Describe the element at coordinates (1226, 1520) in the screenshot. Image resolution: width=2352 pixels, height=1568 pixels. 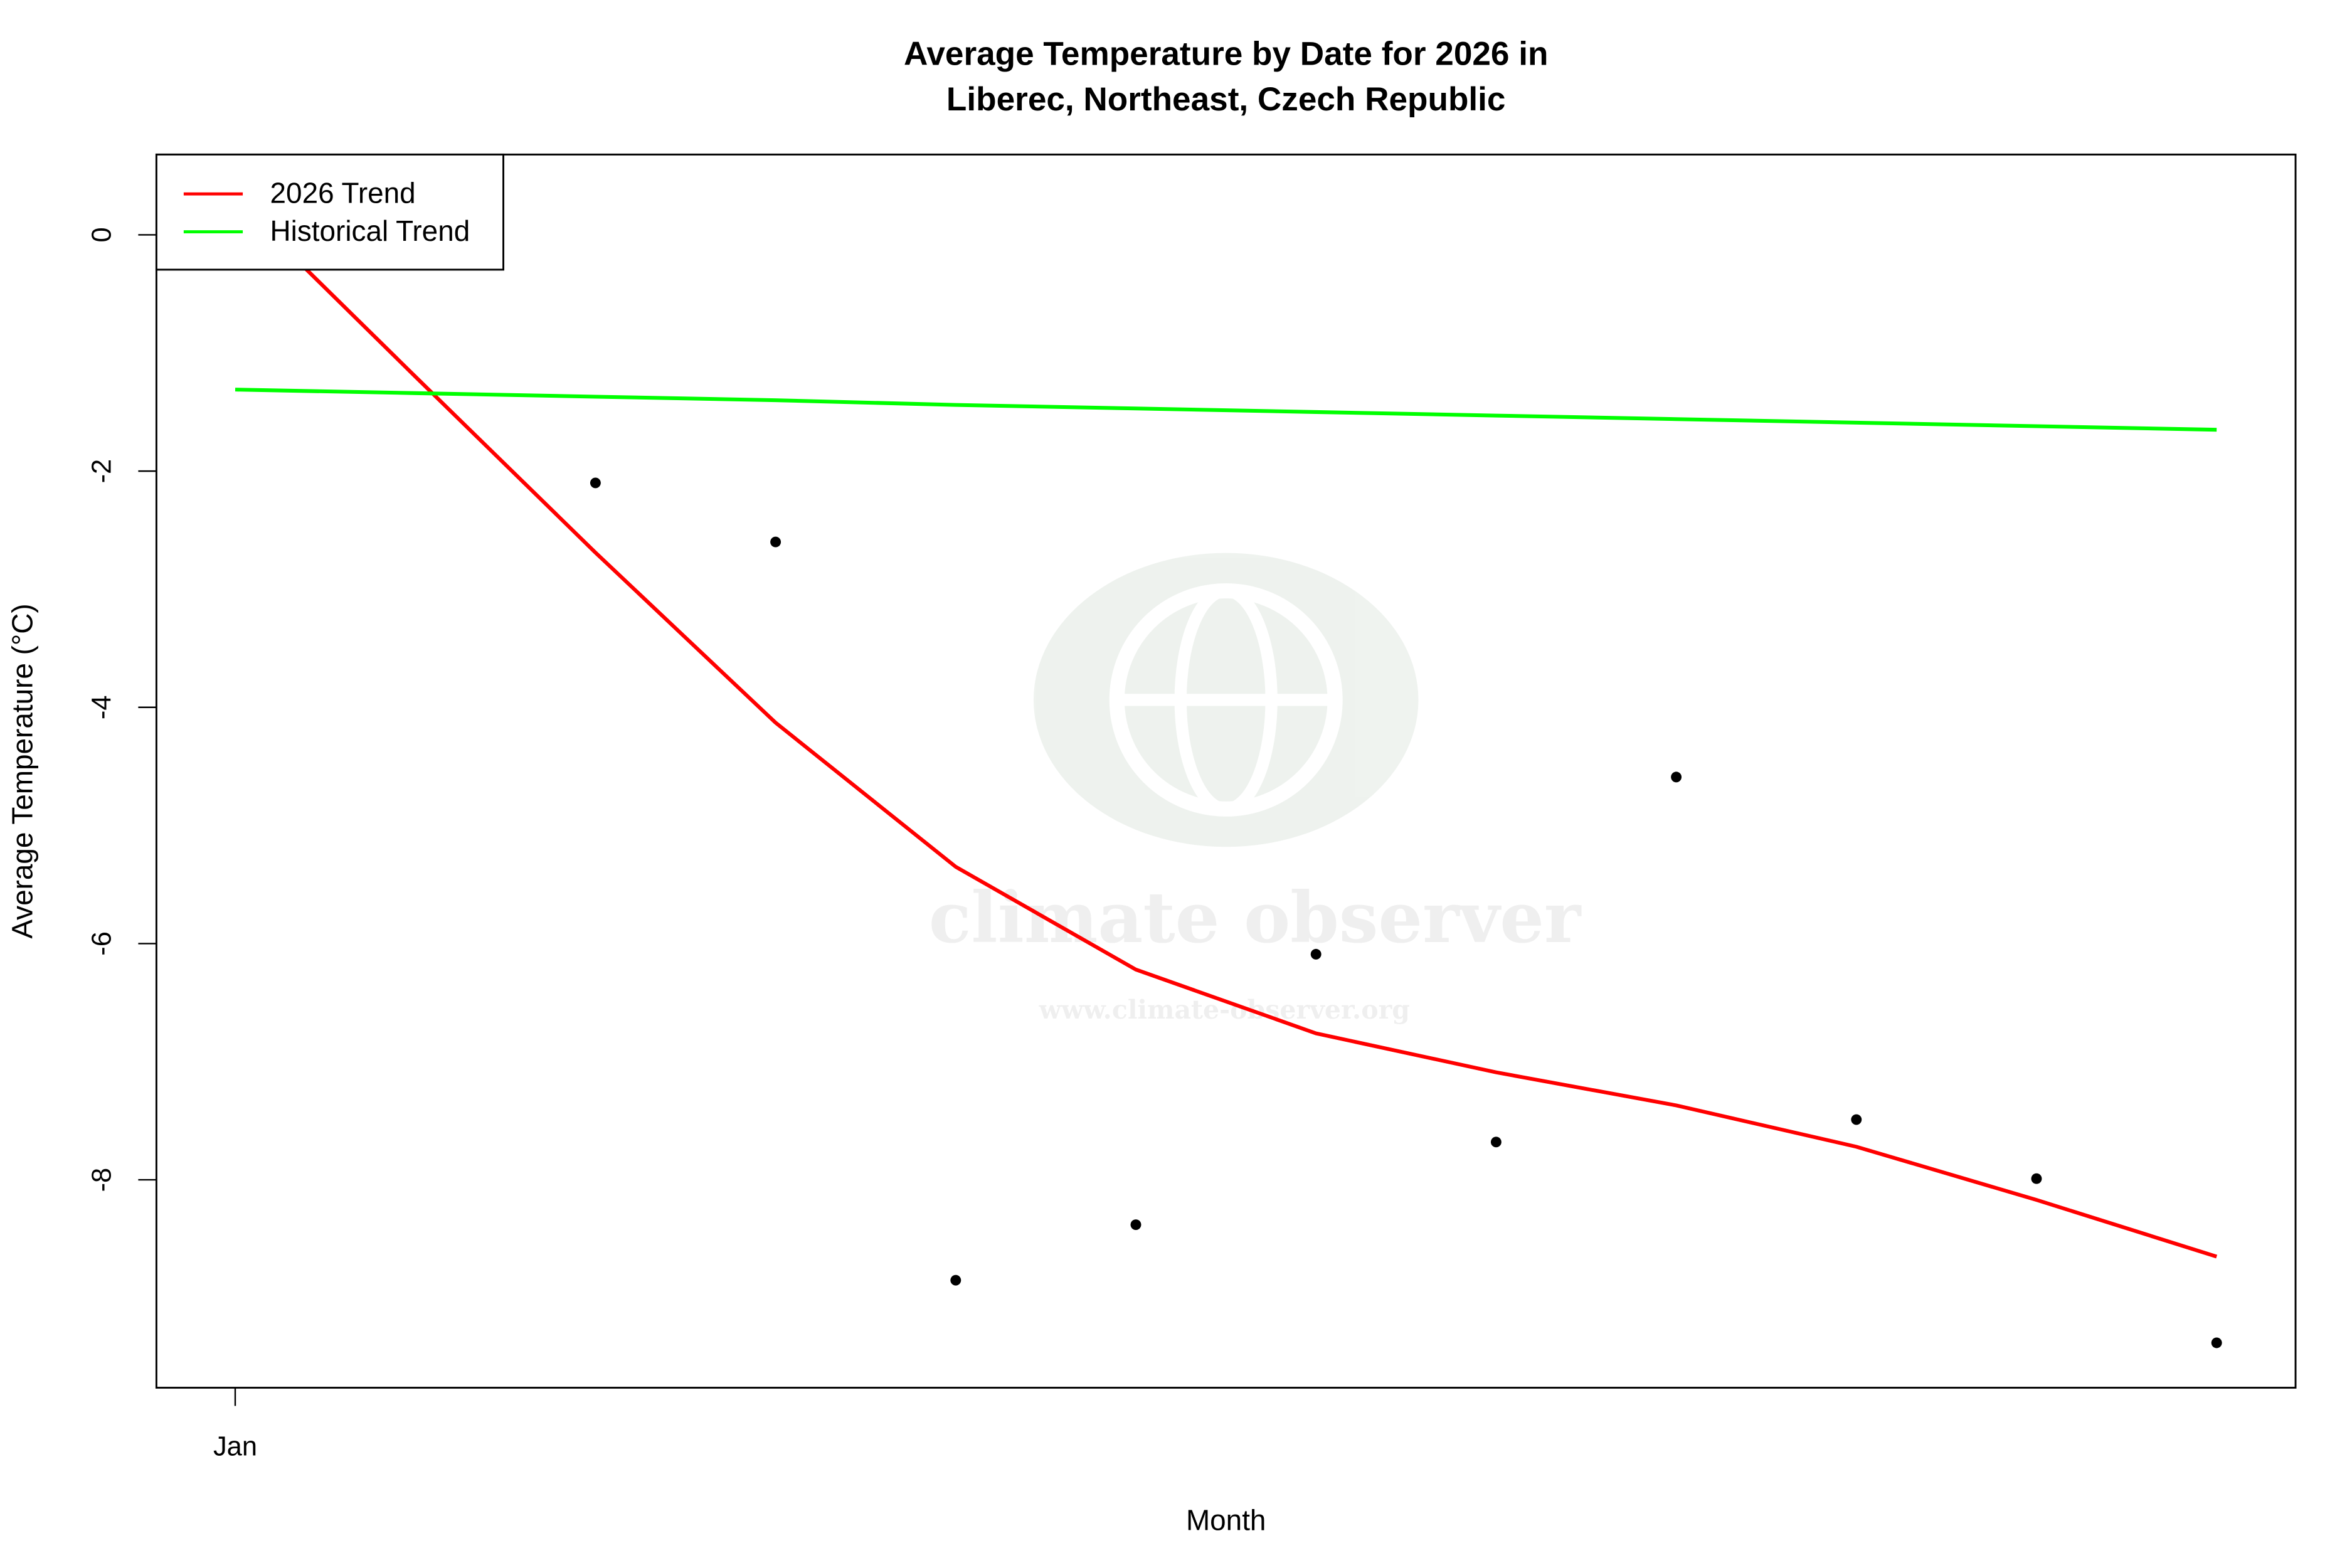
I see `x-axis-label: Month` at that location.